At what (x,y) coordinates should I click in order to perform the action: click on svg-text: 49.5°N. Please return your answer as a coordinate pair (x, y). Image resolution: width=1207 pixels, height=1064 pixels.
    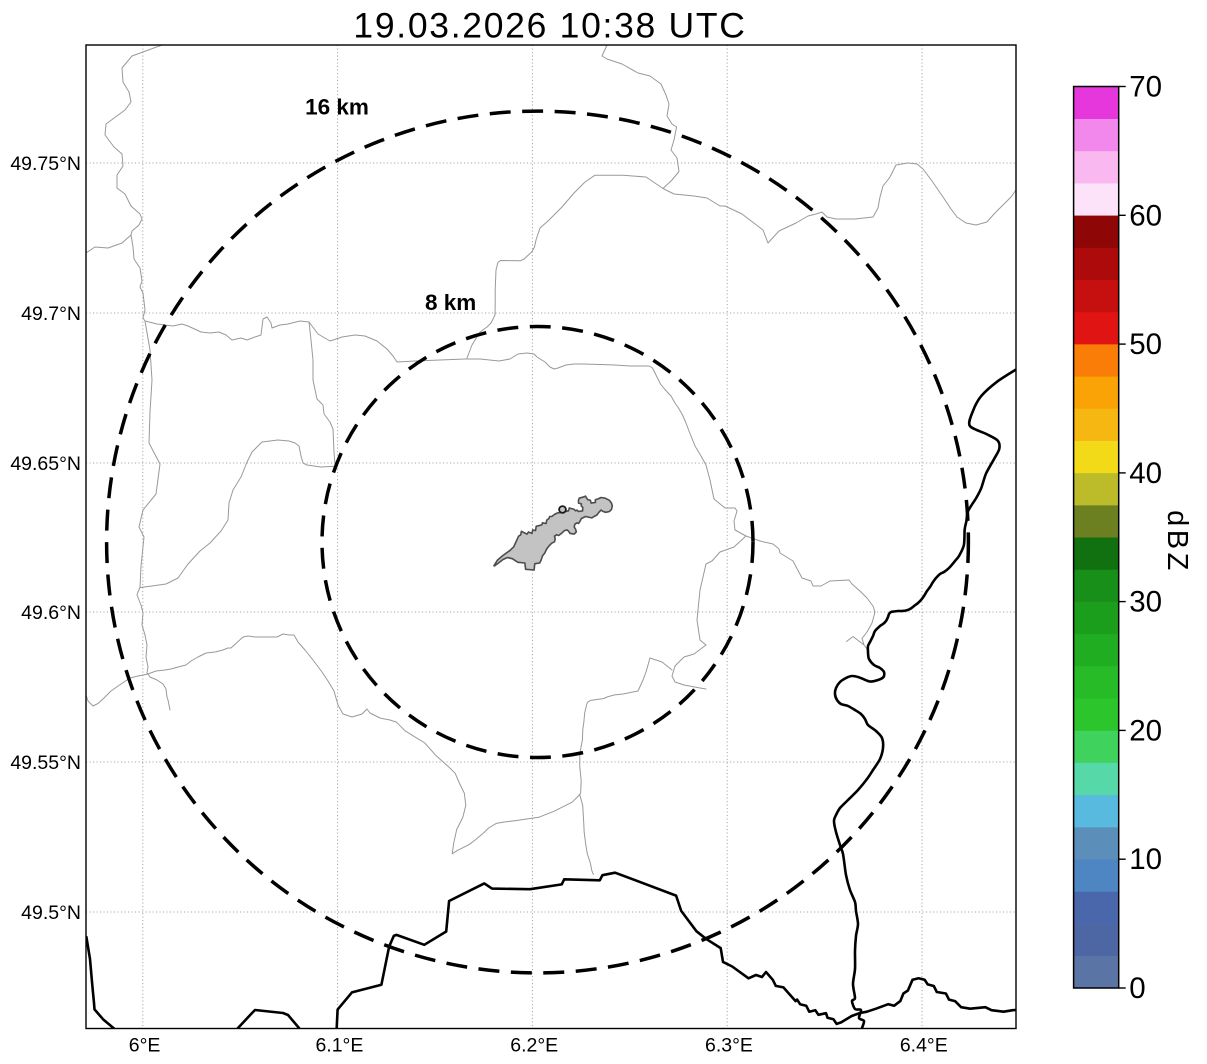
    Looking at the image, I should click on (51, 913).